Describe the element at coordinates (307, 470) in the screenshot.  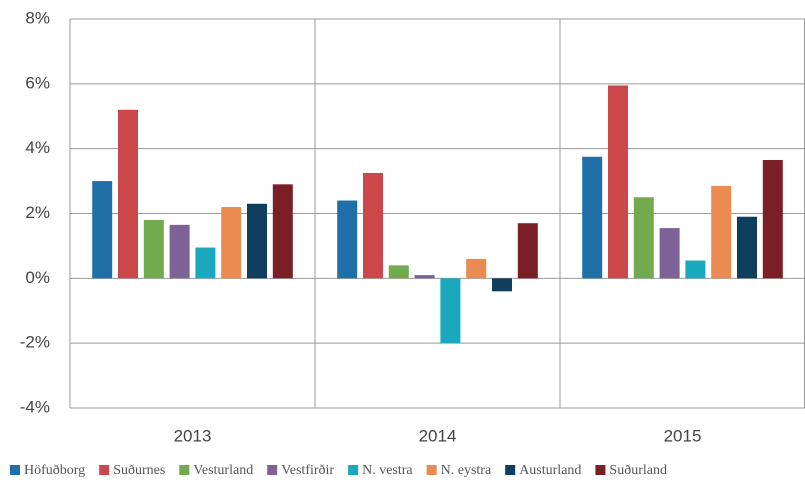
I see `legend-label: Vestfirðir` at that location.